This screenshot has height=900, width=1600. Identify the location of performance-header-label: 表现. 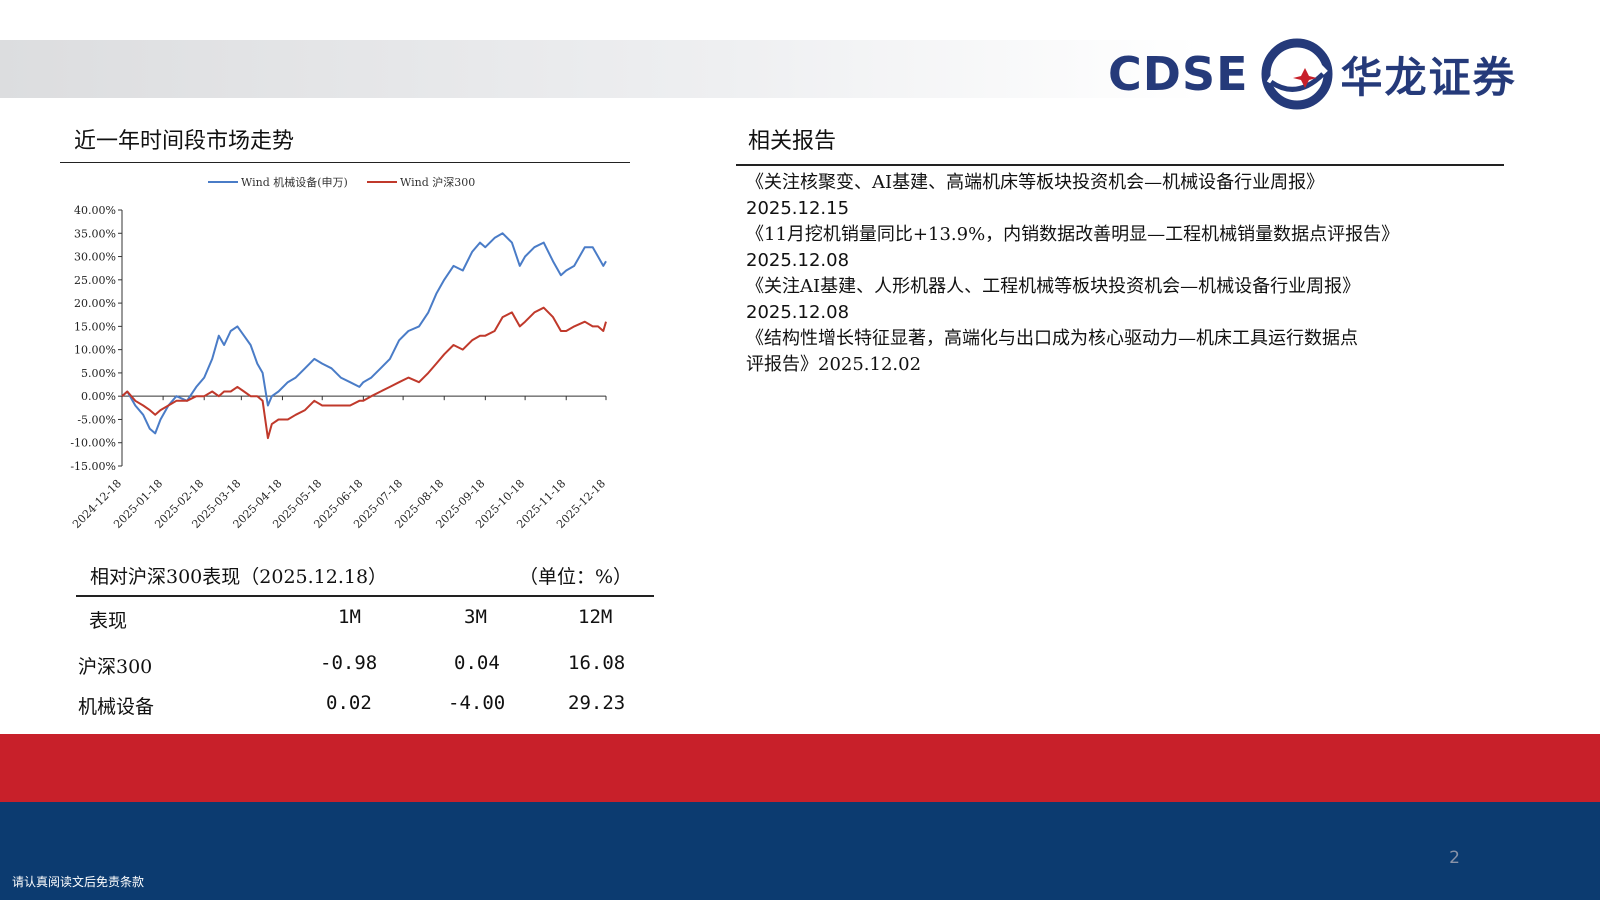
(108, 621).